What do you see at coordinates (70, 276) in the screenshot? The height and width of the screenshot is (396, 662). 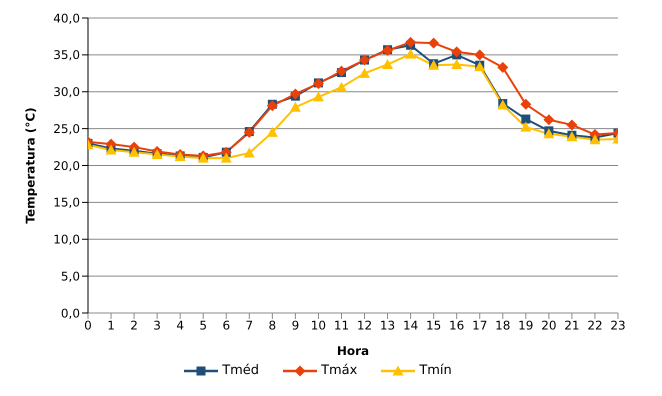 I see `y-tick-label: 5,0` at bounding box center [70, 276].